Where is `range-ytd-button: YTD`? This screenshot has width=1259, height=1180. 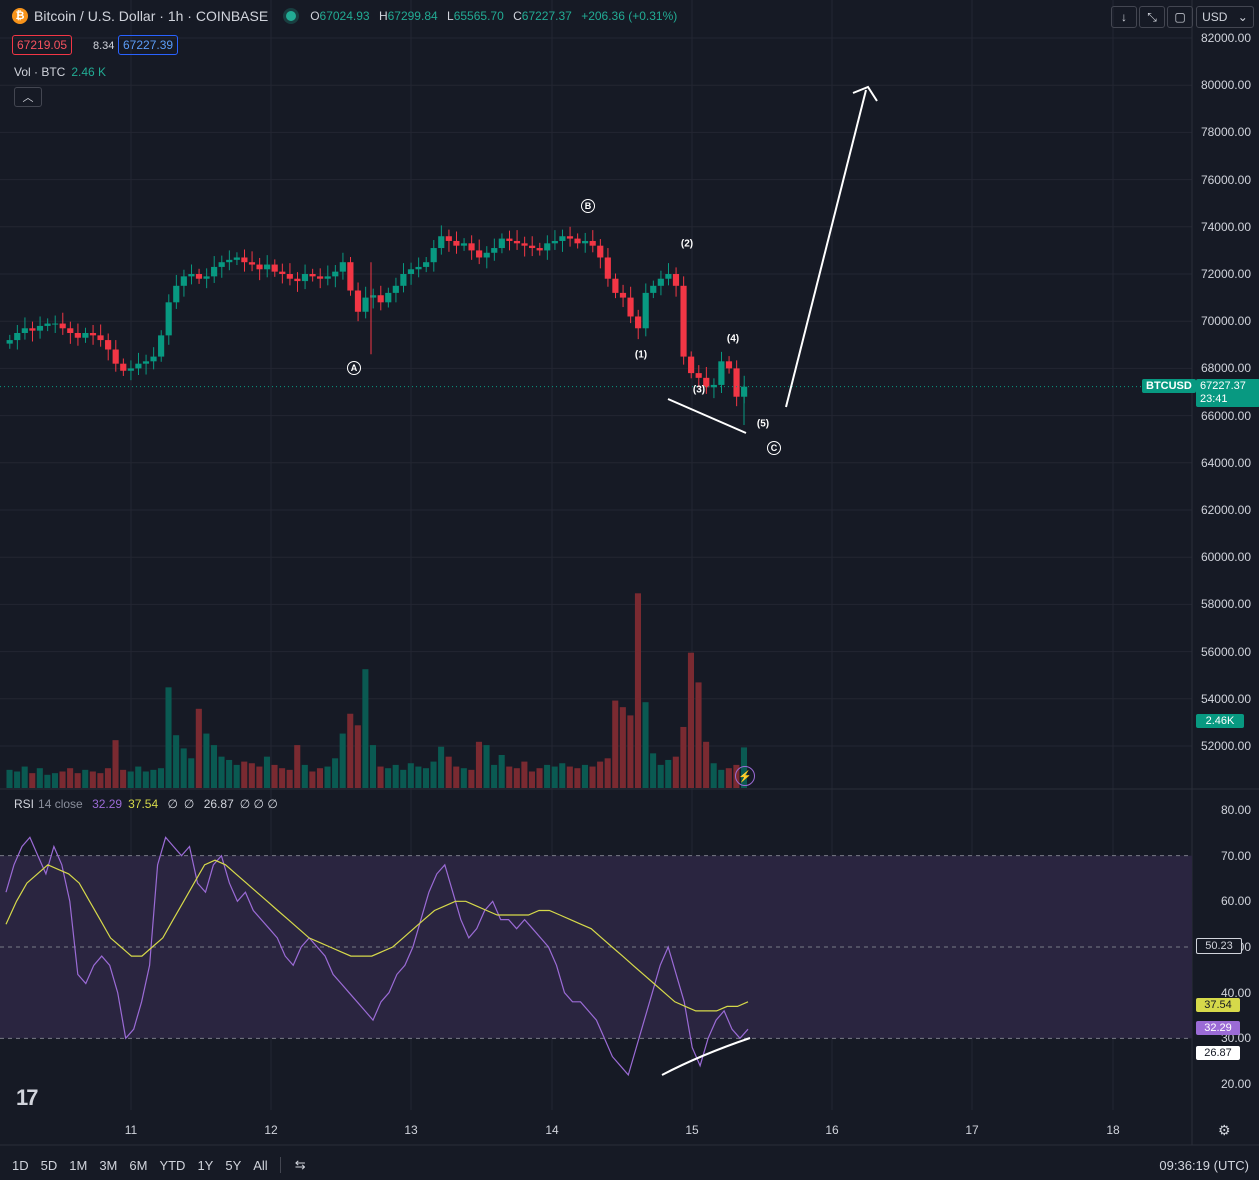 range-ytd-button: YTD is located at coordinates (172, 1165).